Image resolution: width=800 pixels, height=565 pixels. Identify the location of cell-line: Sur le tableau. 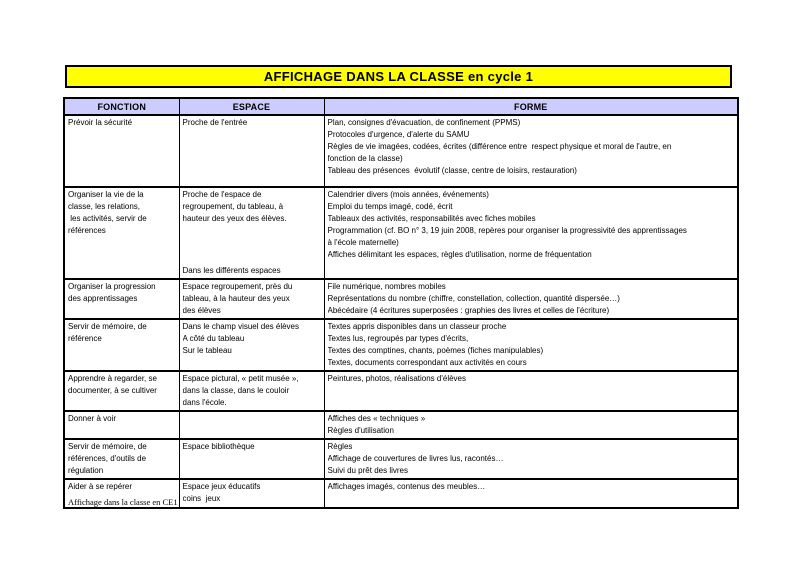
(207, 350).